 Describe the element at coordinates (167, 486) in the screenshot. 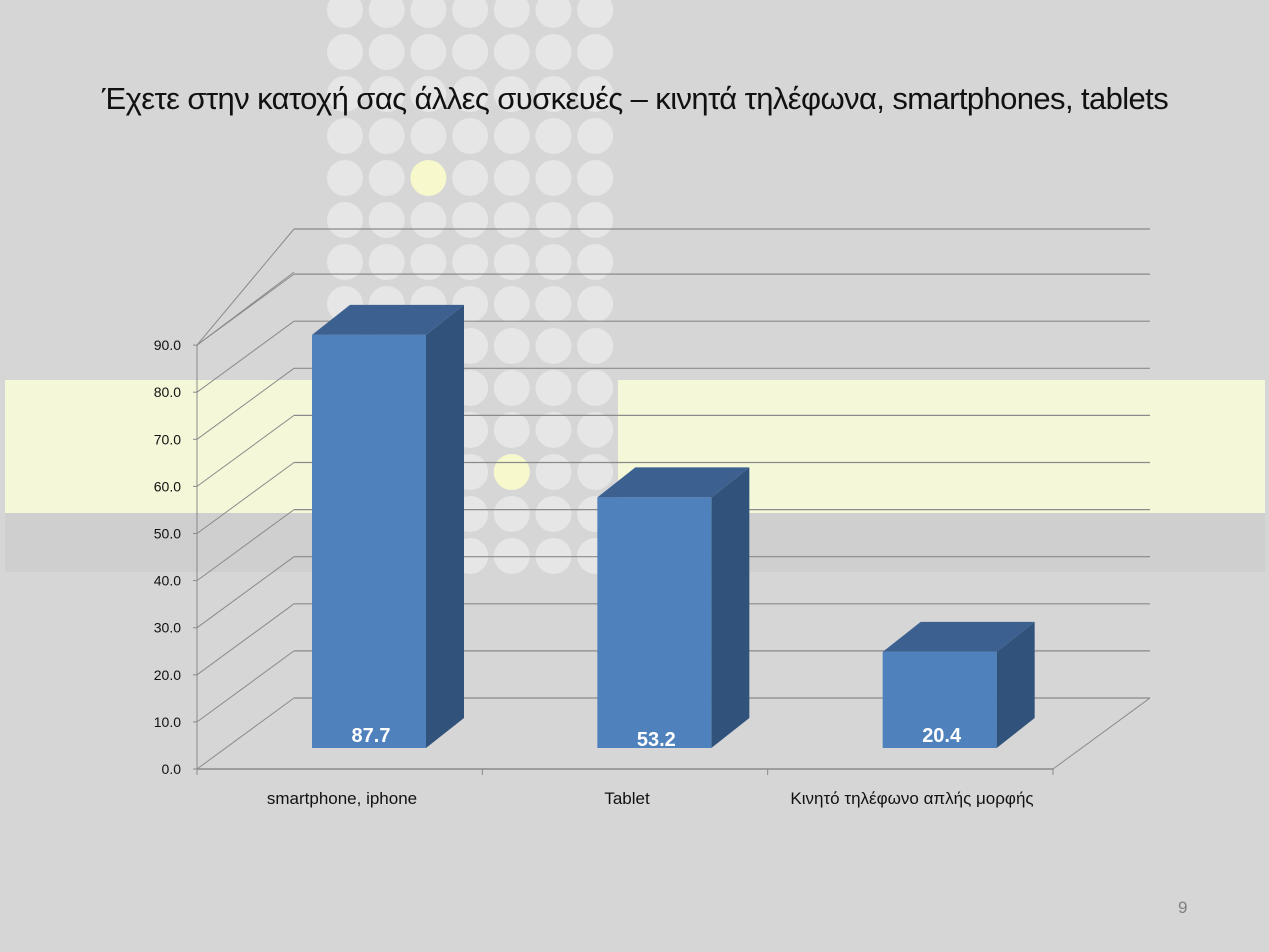

I see `y-tick-label: 60.0` at that location.